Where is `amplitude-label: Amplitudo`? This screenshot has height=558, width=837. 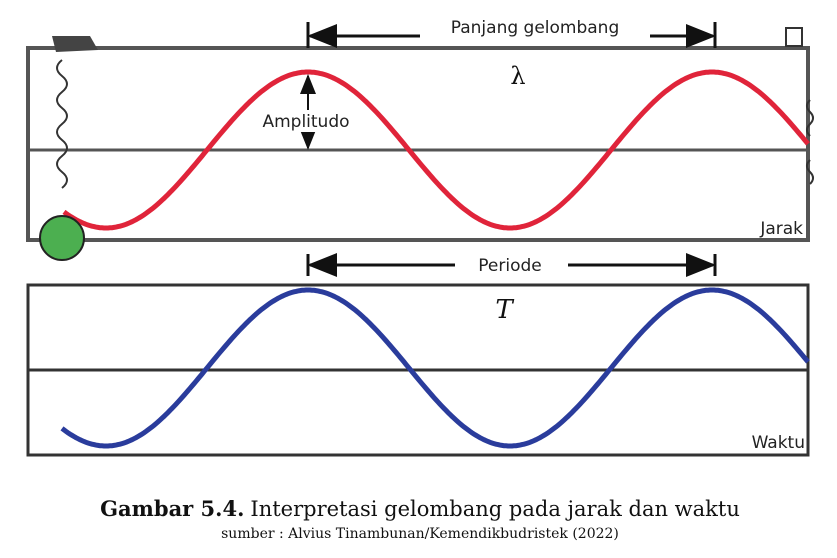 amplitude-label: Amplitudo is located at coordinates (305, 122).